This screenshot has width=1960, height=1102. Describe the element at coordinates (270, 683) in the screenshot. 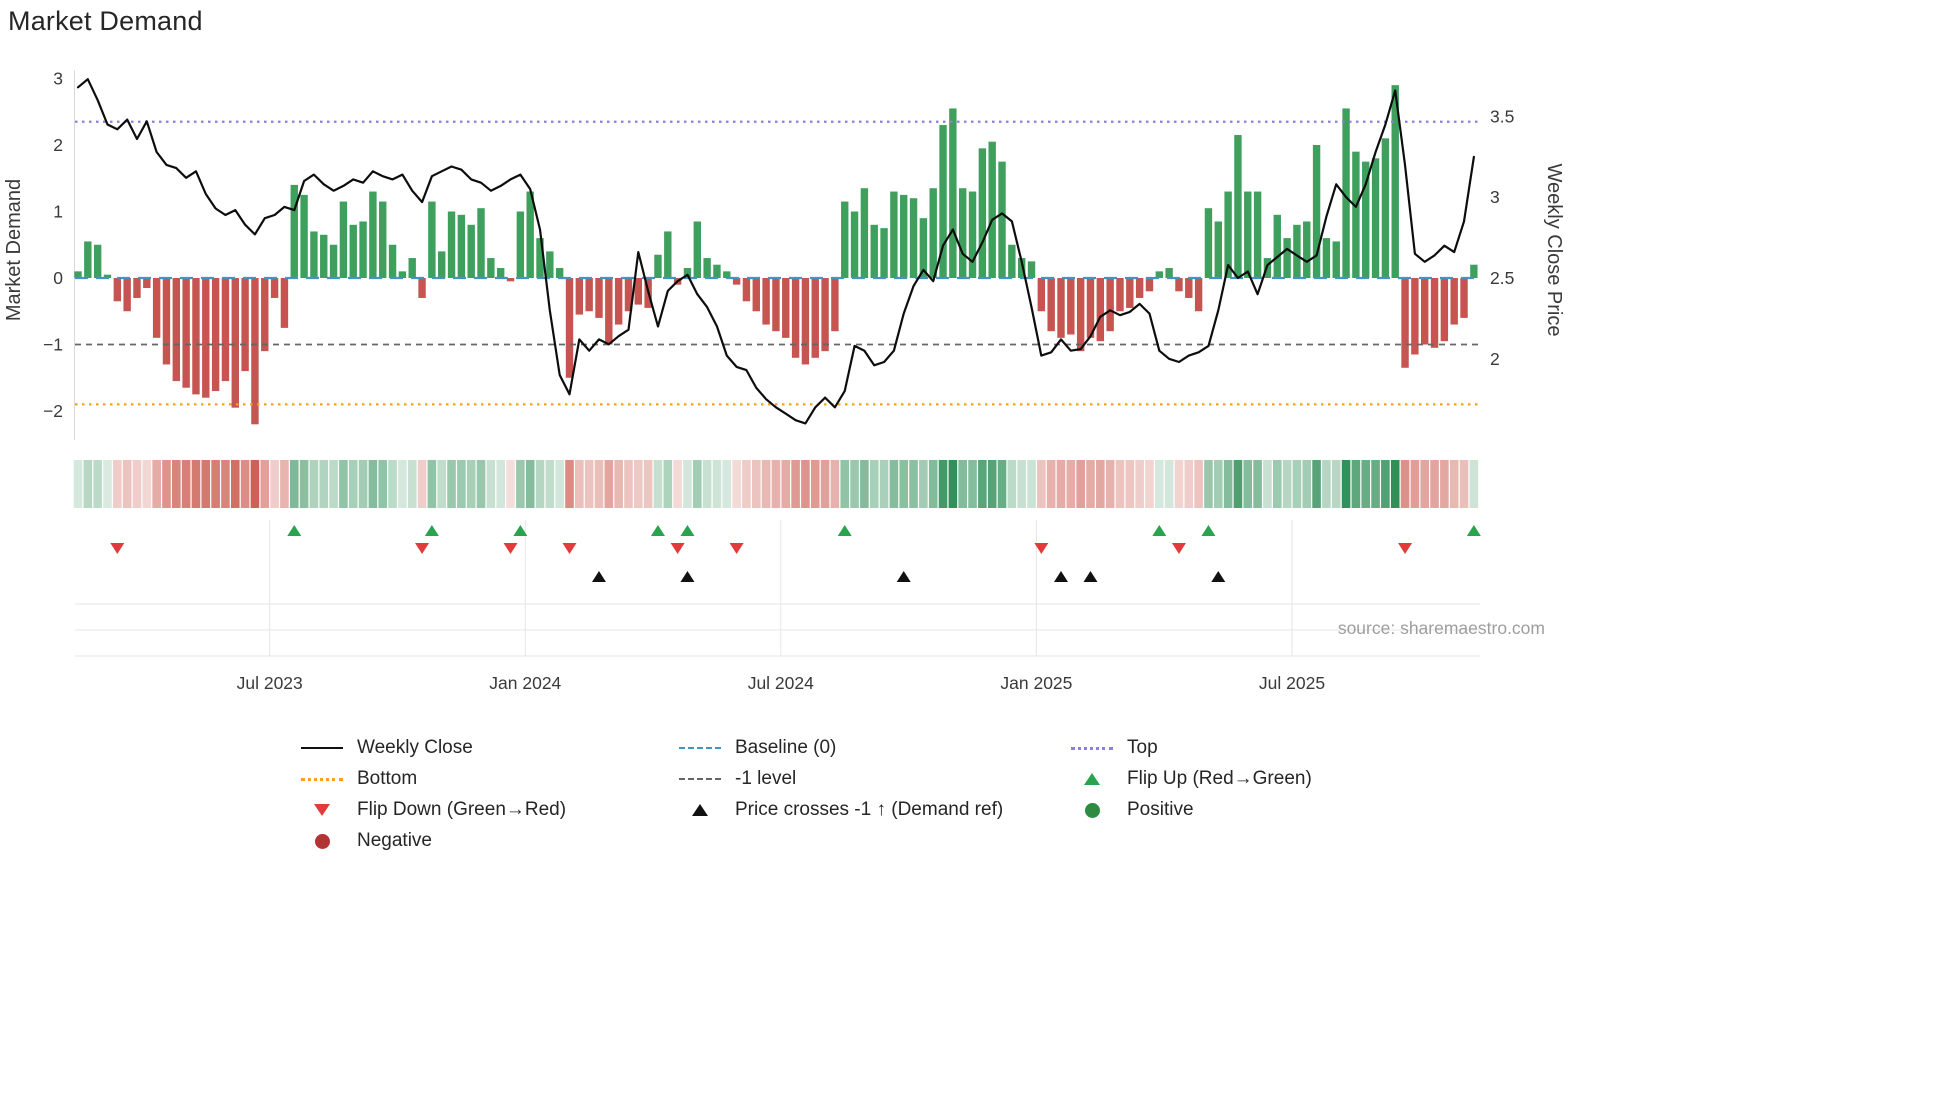

I see `x-axis-tick: Jul 2023` at that location.